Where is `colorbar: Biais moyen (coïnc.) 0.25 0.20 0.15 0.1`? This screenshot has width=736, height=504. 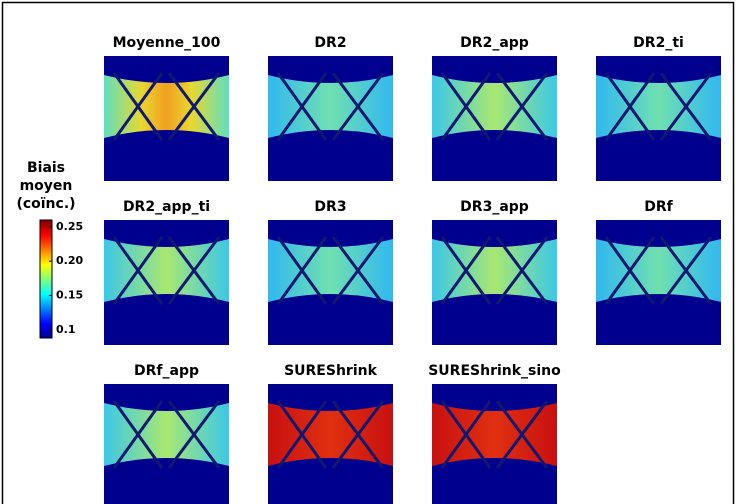 colorbar: Biais moyen (coïnc.) 0.25 0.20 0.15 0.1 is located at coordinates (49, 249).